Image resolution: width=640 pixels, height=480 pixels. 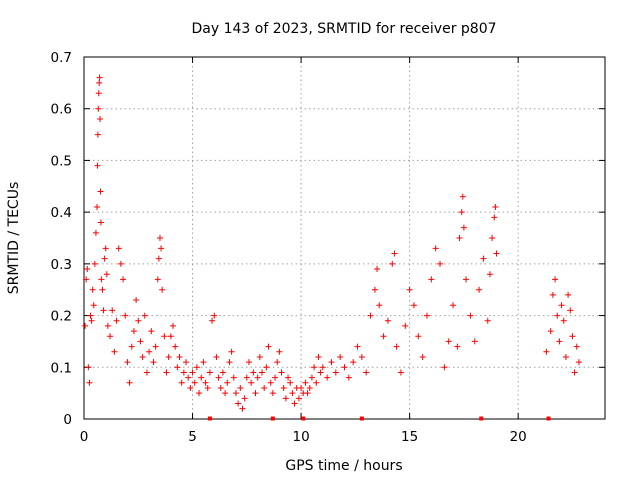 What do you see at coordinates (61, 58) in the screenshot?
I see `y-tick-label: 0.7` at bounding box center [61, 58].